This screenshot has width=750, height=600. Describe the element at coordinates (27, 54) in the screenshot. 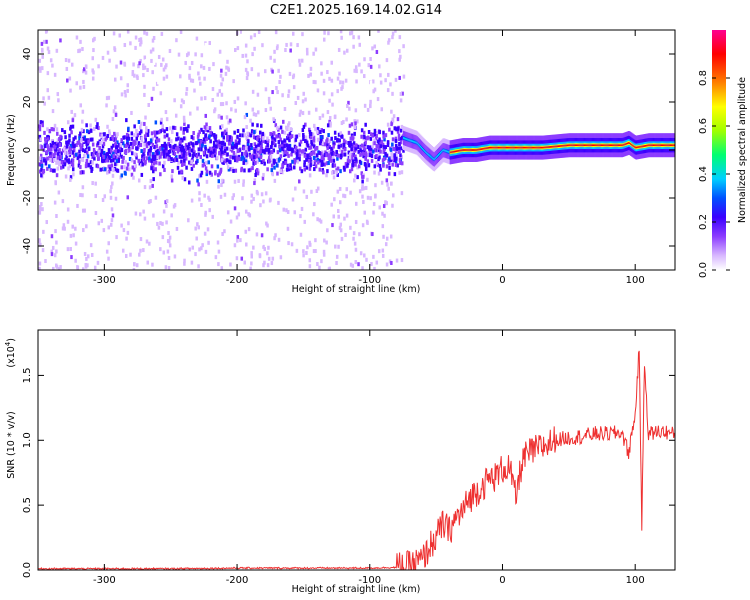

I see `spectrogram-ytick-label: 40` at that location.